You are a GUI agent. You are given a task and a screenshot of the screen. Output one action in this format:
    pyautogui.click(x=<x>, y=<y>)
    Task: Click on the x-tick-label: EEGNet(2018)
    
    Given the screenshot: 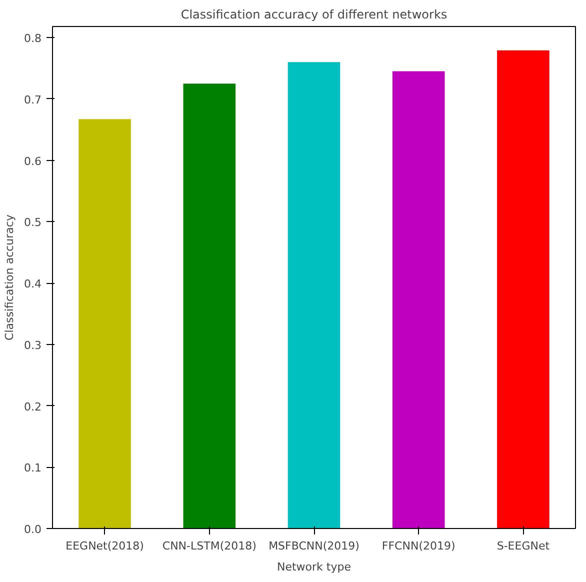 What is the action you would take?
    pyautogui.click(x=105, y=546)
    